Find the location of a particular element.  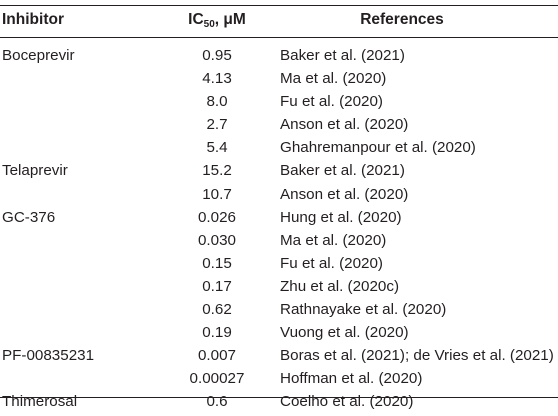

header-ic50: IC50, μM is located at coordinates (217, 20).